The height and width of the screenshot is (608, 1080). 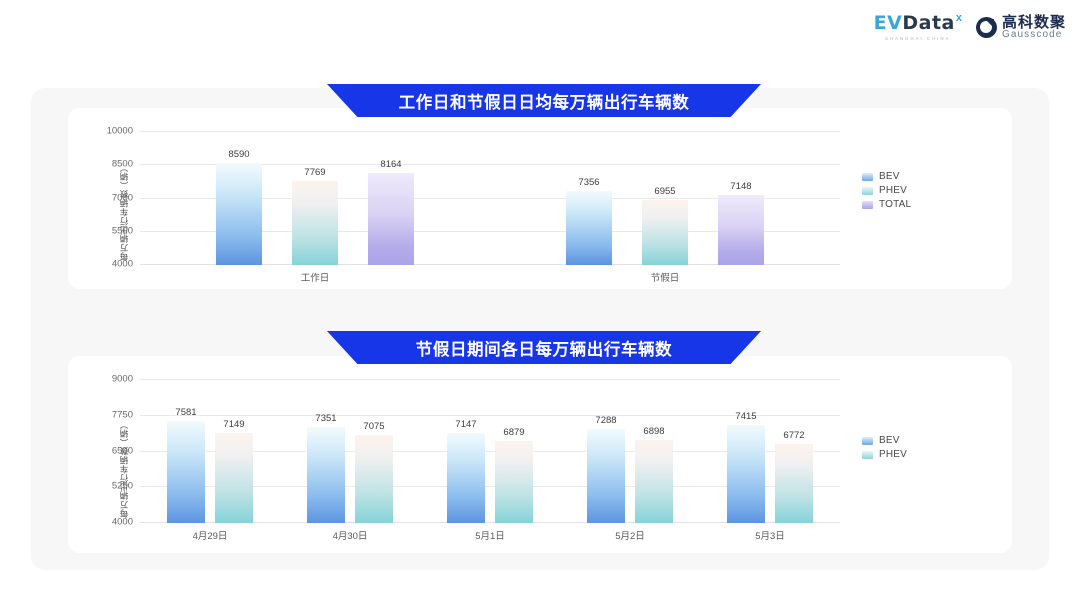 What do you see at coordinates (315, 278) in the screenshot?
I see `x-axis-tick-label: 工作日` at bounding box center [315, 278].